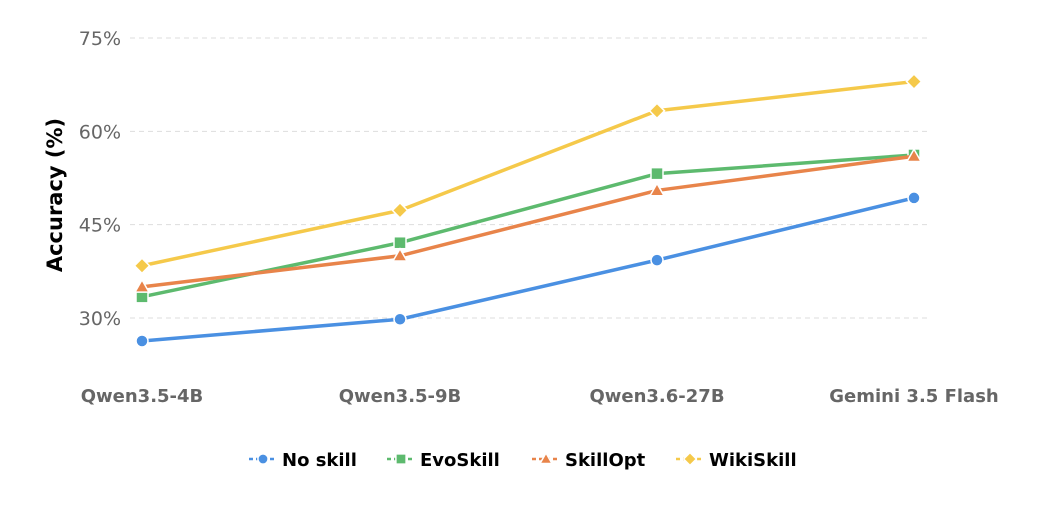 The width and height of the screenshot is (1050, 505). What do you see at coordinates (690, 459) in the screenshot?
I see `legend-marker-wikiskill` at bounding box center [690, 459].